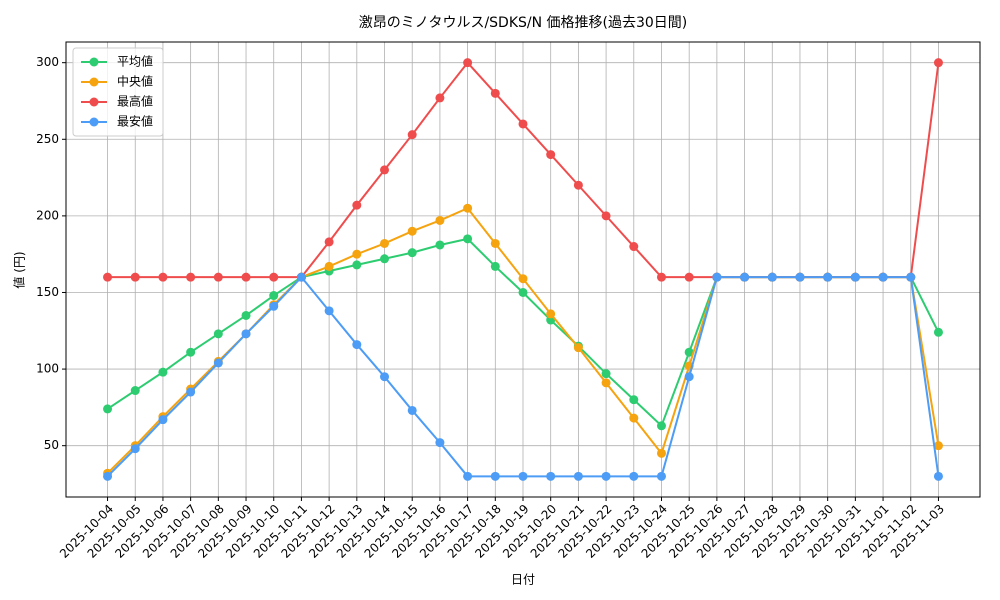 This screenshot has width=1000, height=600. I want to click on y-tick-label: 300, so click(47, 62).